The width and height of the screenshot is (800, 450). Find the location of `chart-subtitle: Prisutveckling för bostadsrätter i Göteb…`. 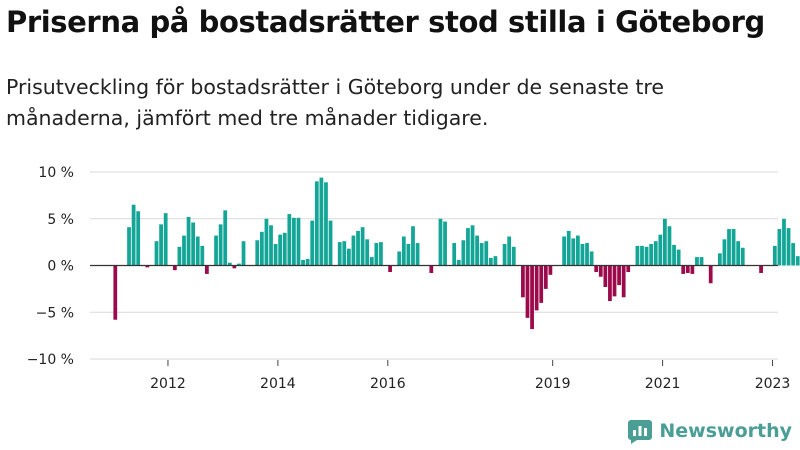

chart-subtitle: Prisutveckling för bostadsrätter i Göteb… is located at coordinates (335, 102).